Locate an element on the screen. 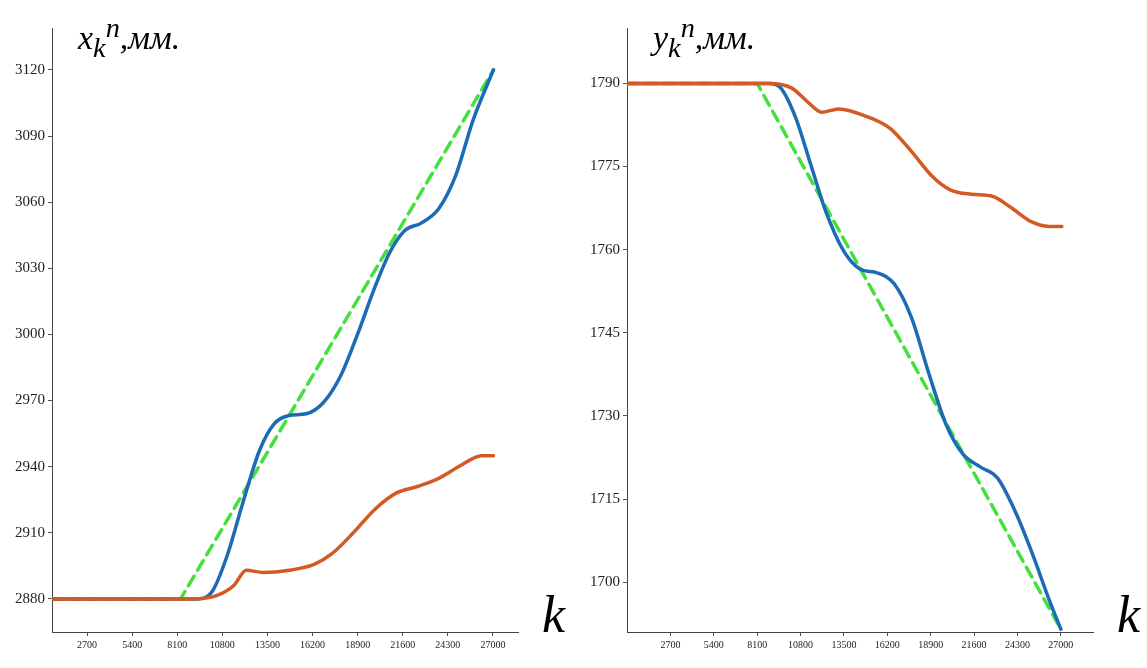 Image resolution: width=1147 pixels, height=668 pixels. y-tick-label: 3000 is located at coordinates (30, 333).